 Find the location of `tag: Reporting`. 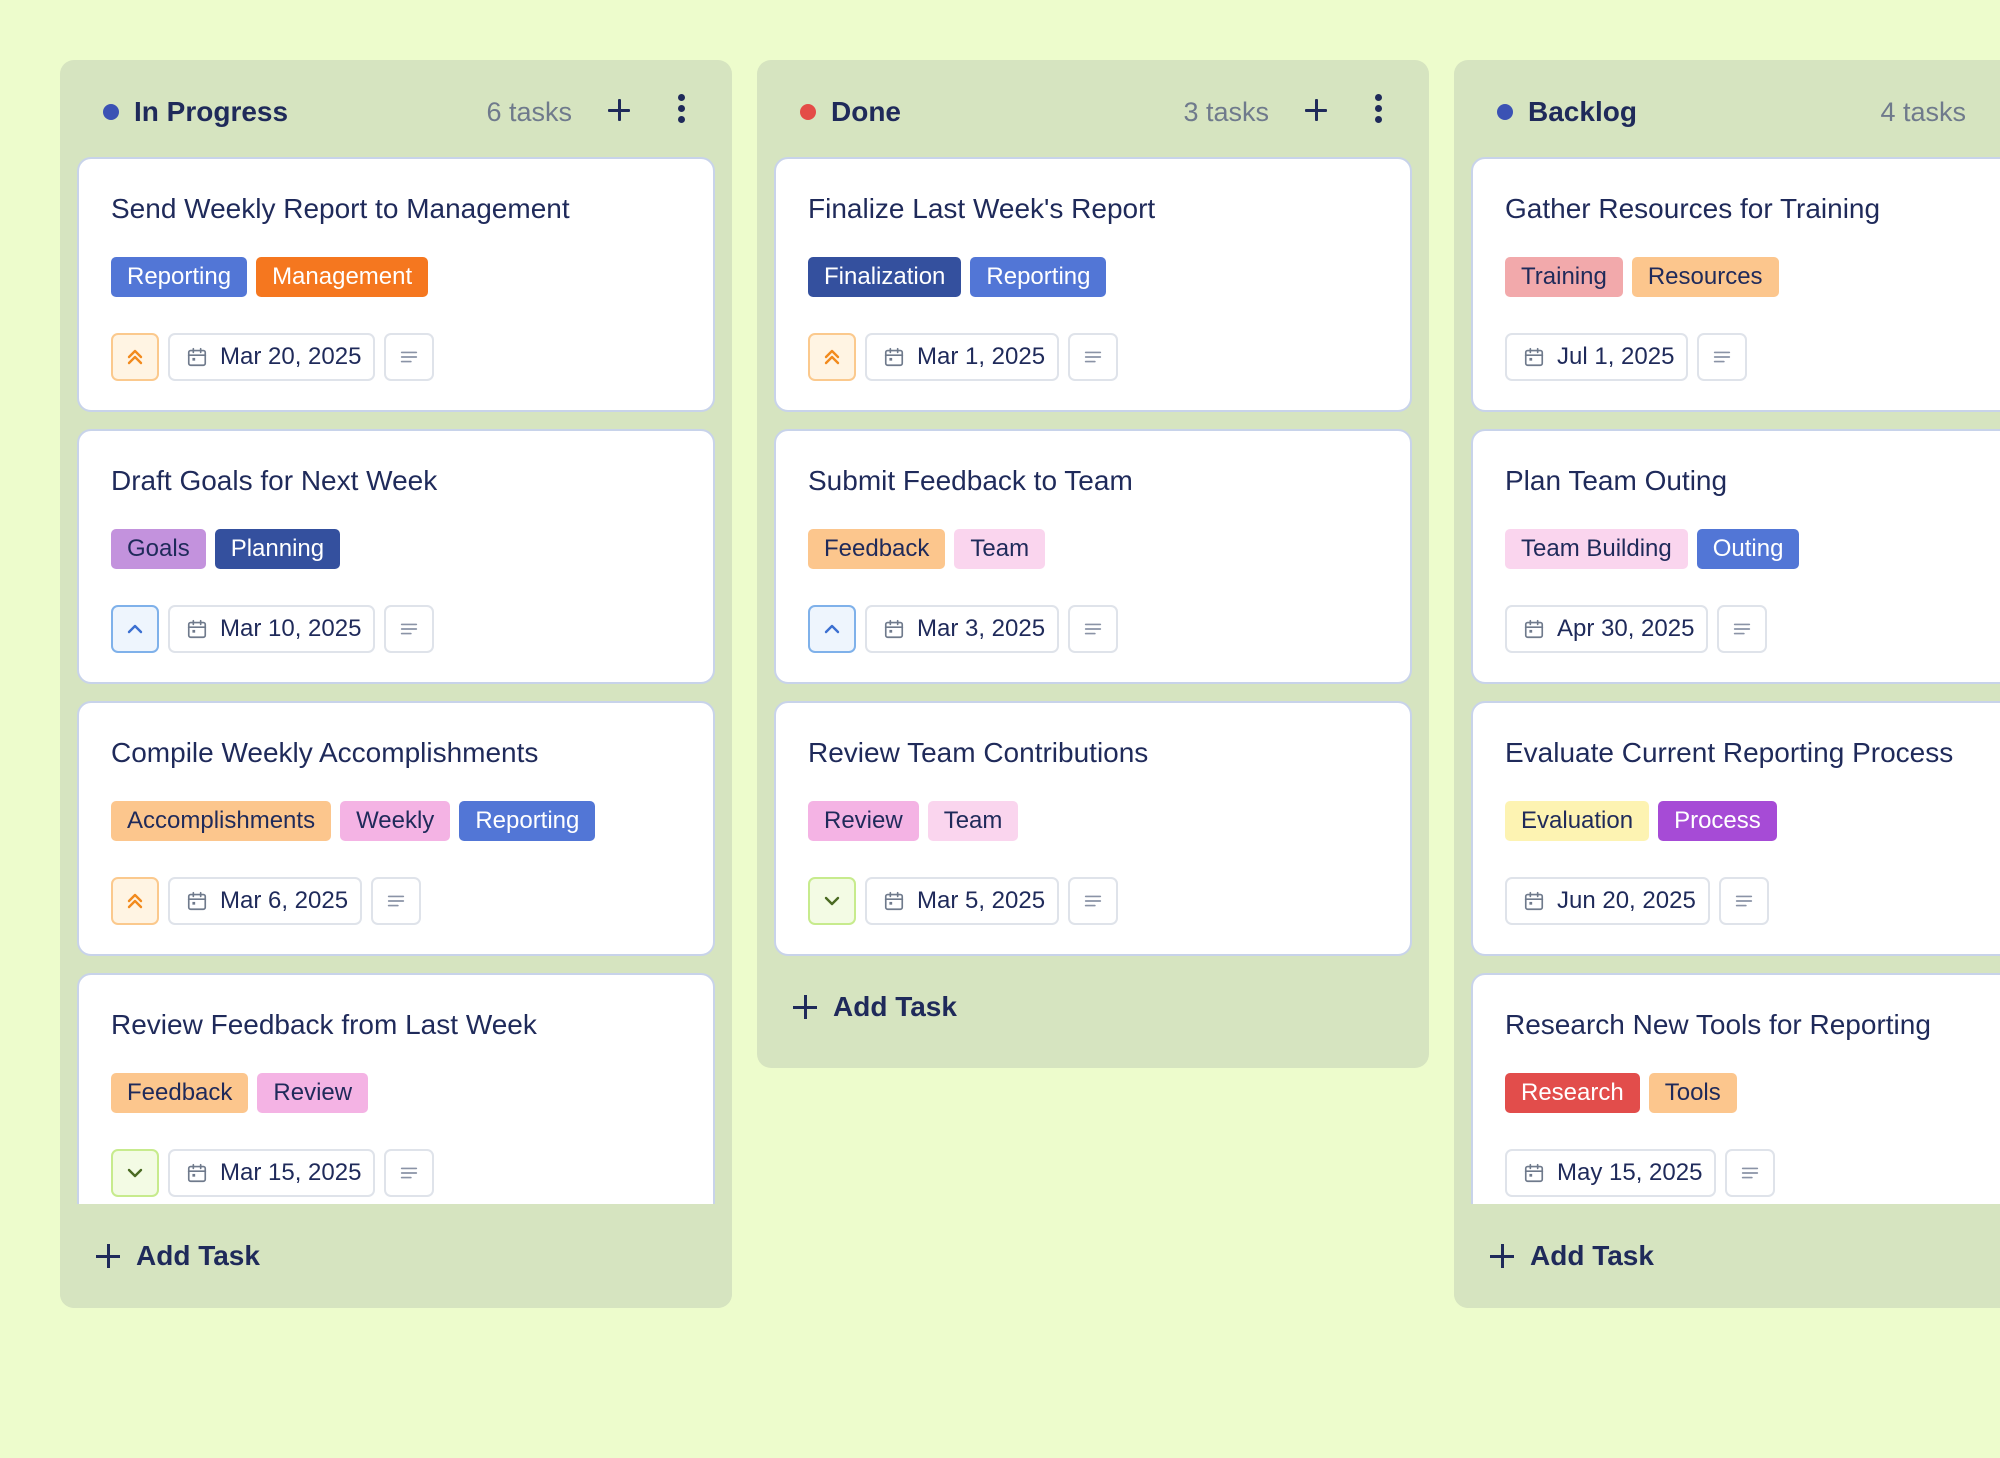

tag: Reporting is located at coordinates (527, 821).